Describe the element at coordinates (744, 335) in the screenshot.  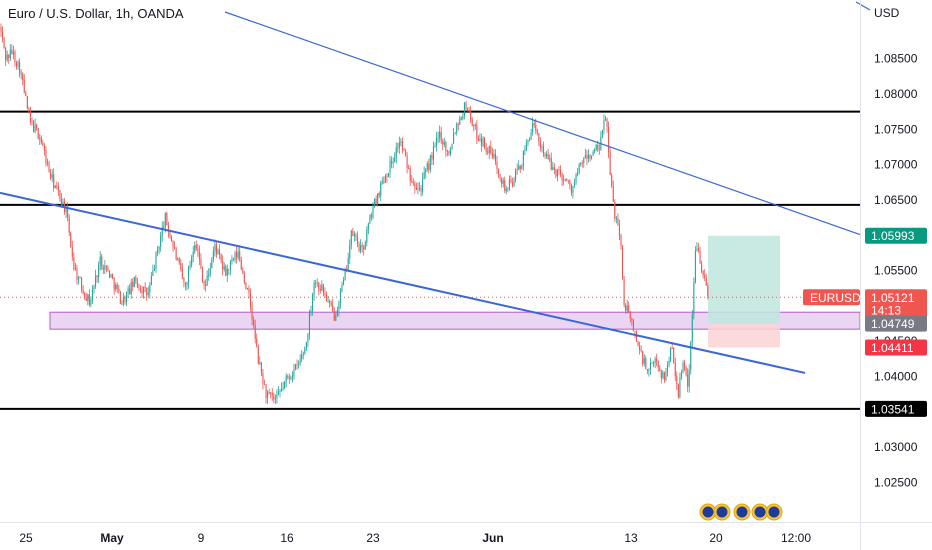
I see `position-stop-area` at that location.